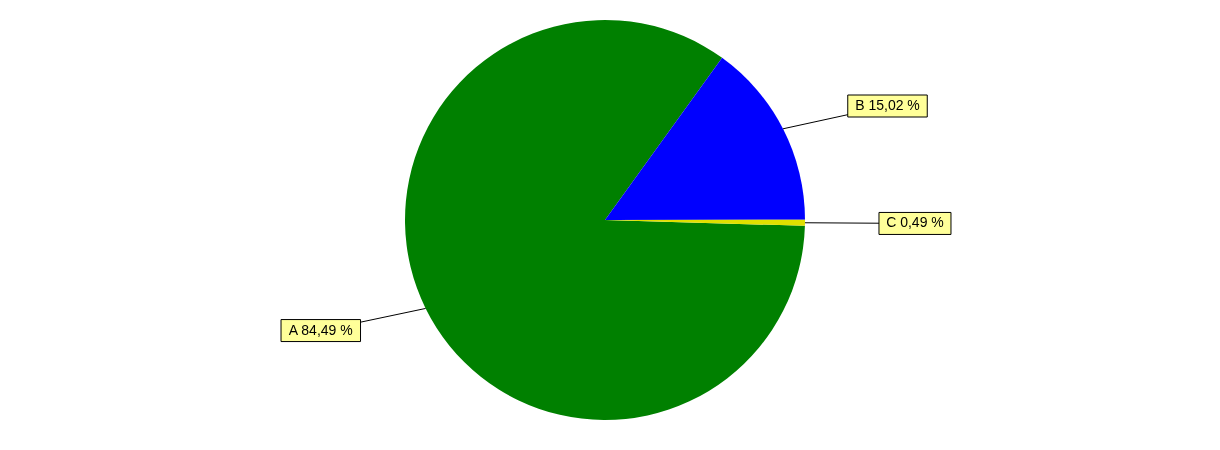  I want to click on pie-slice, so click(705, 138).